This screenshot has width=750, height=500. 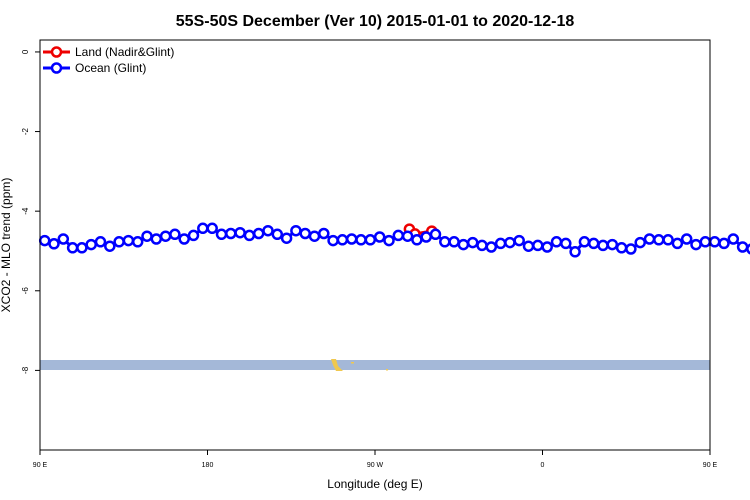 I want to click on land-strip, so click(x=337, y=365).